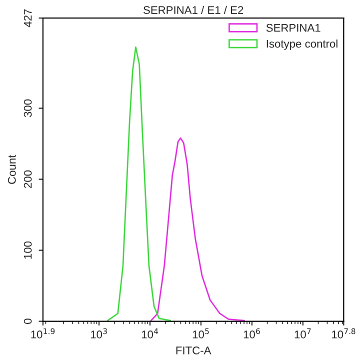 This screenshot has height=361, width=358. What do you see at coordinates (252, 333) in the screenshot?
I see `x-tick-label: 10$^{6}$` at bounding box center [252, 333].